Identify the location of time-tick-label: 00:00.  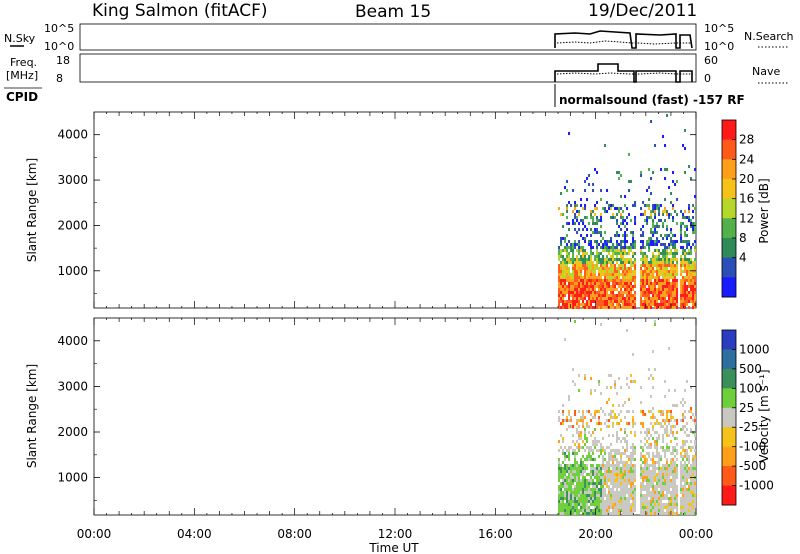
(696, 534).